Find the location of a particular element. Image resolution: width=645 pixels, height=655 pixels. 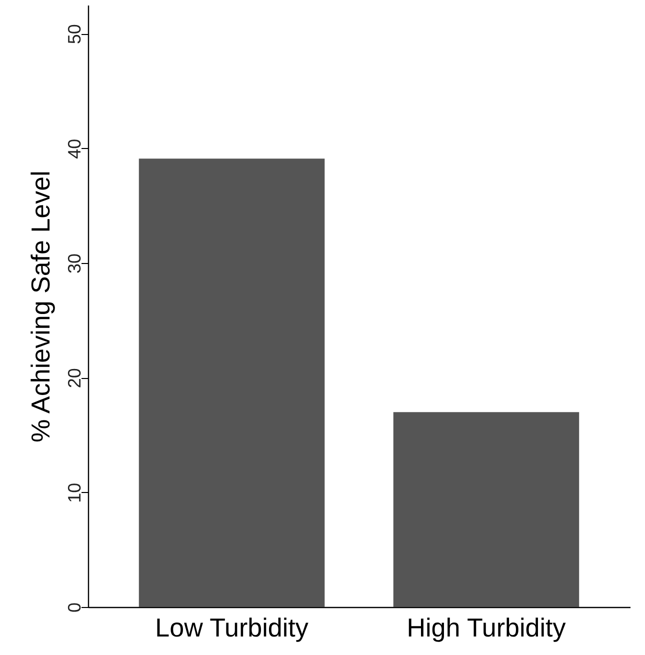

y-tick-label: 50 is located at coordinates (74, 34).